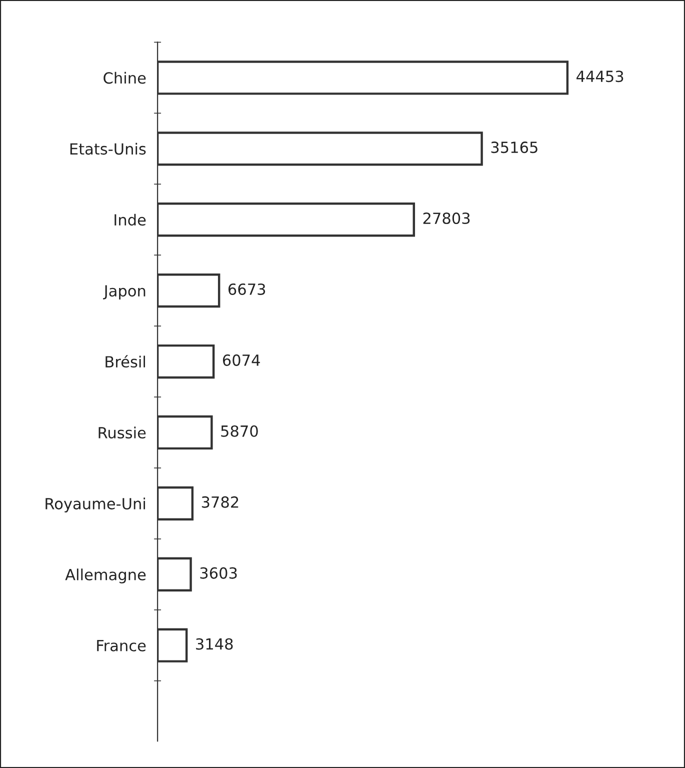  Describe the element at coordinates (214, 644) in the screenshot. I see `data-label: 3148` at that location.